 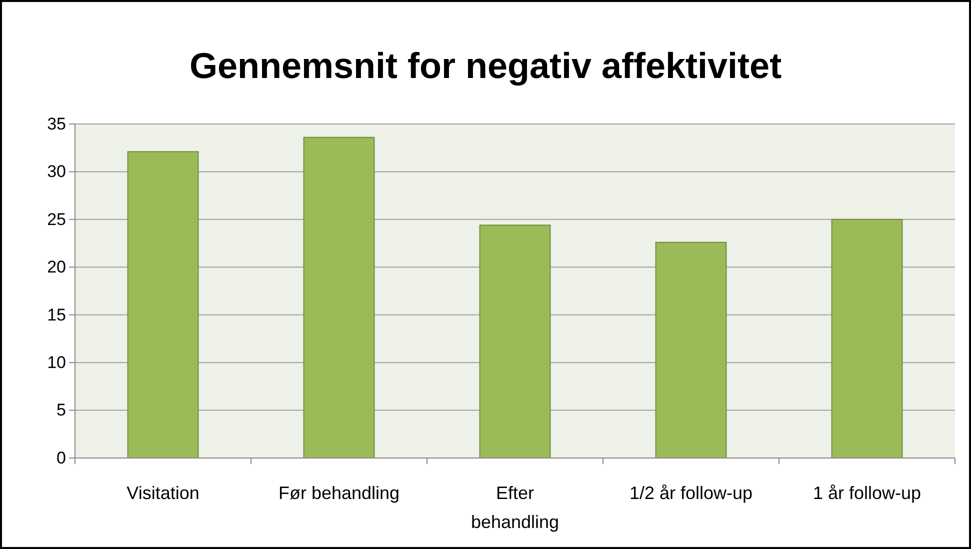 What do you see at coordinates (515, 507) in the screenshot?
I see `x-tick-label: Efter behandling` at bounding box center [515, 507].